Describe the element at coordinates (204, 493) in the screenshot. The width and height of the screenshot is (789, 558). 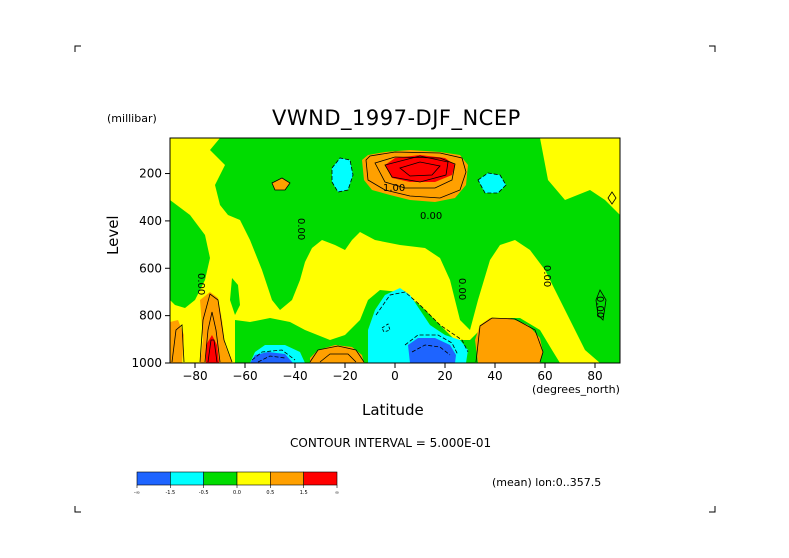
I see `colorbar-label: -0.5` at that location.